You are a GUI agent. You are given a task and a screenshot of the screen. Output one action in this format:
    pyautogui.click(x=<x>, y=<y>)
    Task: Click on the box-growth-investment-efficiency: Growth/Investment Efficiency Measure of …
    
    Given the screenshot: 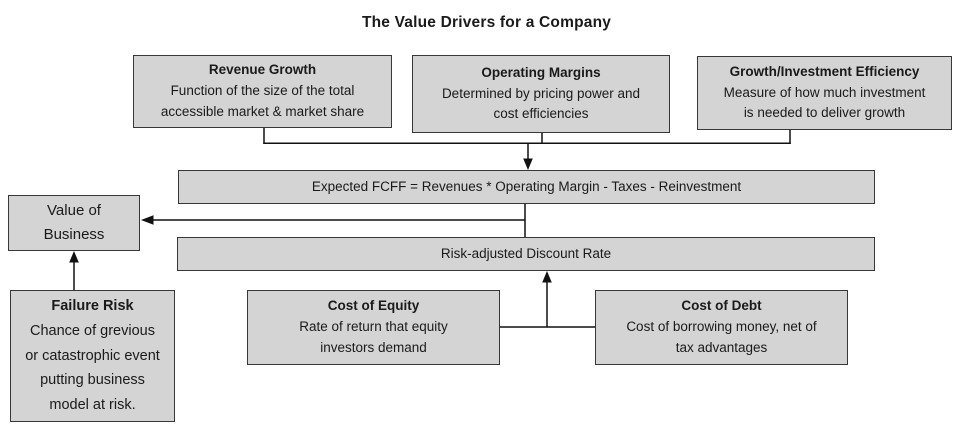 What is the action you would take?
    pyautogui.click(x=824, y=93)
    